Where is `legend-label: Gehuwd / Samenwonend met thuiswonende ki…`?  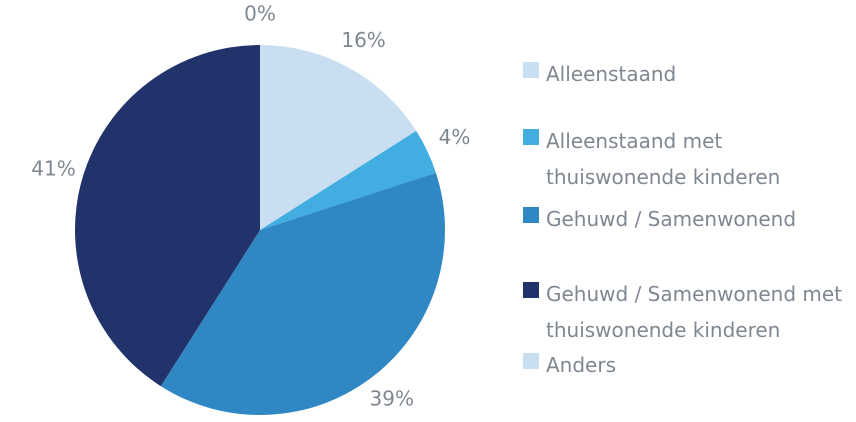 legend-label: Gehuwd / Samenwonend met thuiswonende ki… is located at coordinates (694, 312).